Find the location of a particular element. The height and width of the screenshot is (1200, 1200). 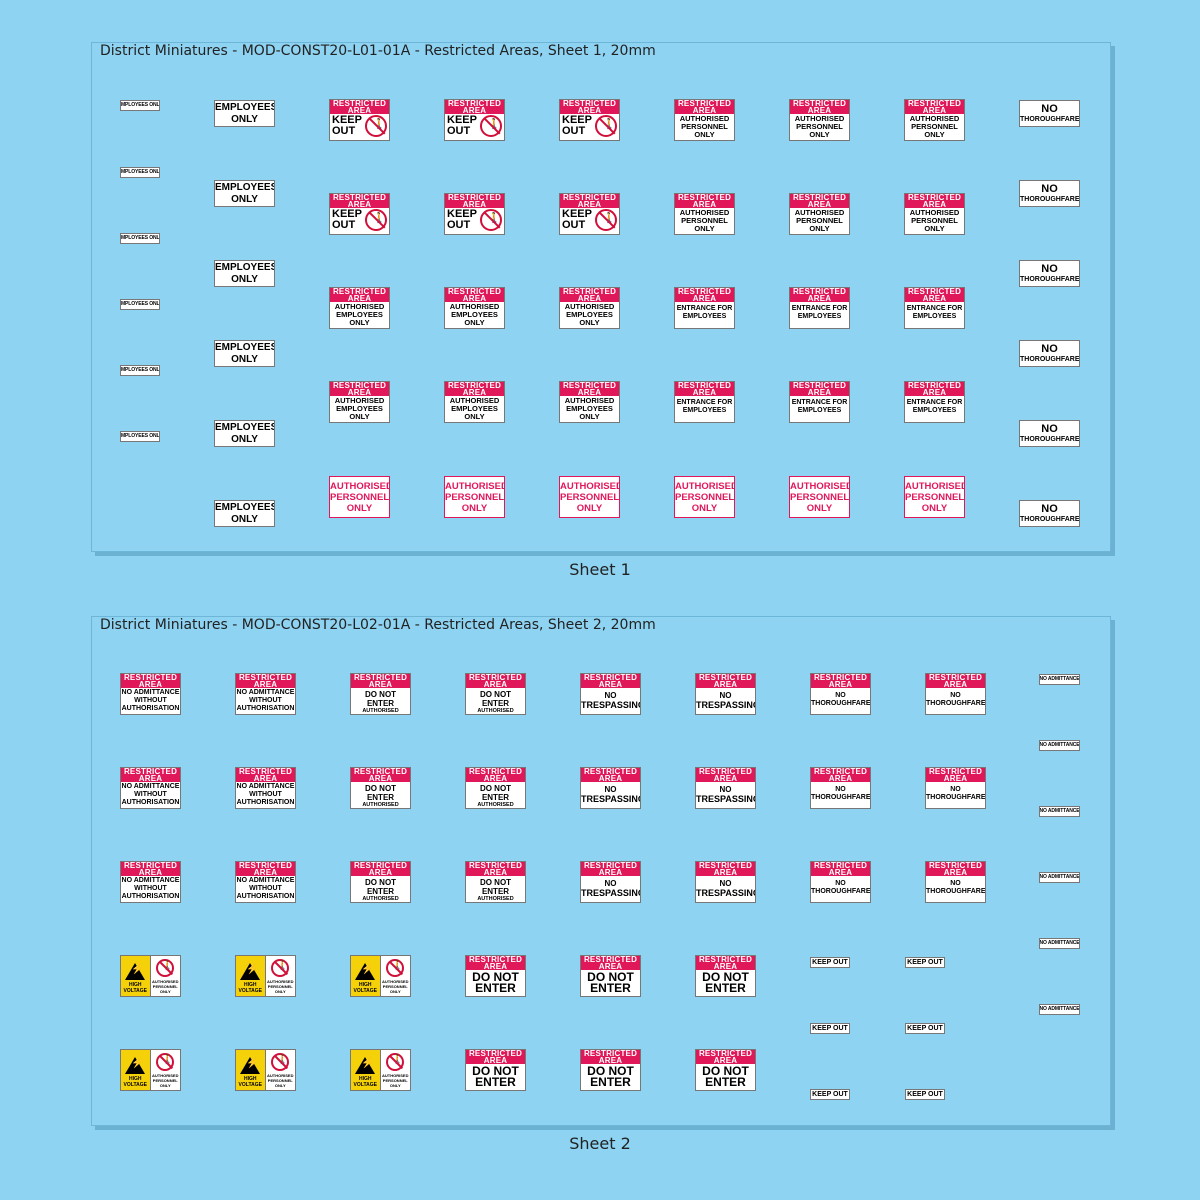

no-trespassing-sign: RESTRICTED AREA NO TRESPASSING is located at coordinates (725, 882).